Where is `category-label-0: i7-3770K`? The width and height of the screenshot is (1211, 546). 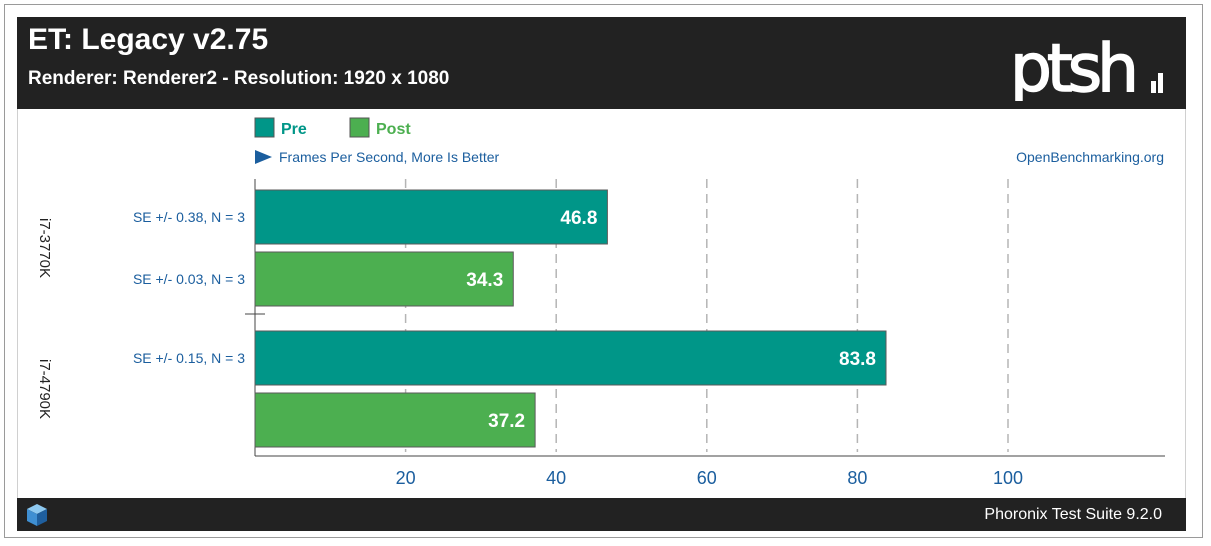
category-label-0: i7-3770K is located at coordinates (44, 248).